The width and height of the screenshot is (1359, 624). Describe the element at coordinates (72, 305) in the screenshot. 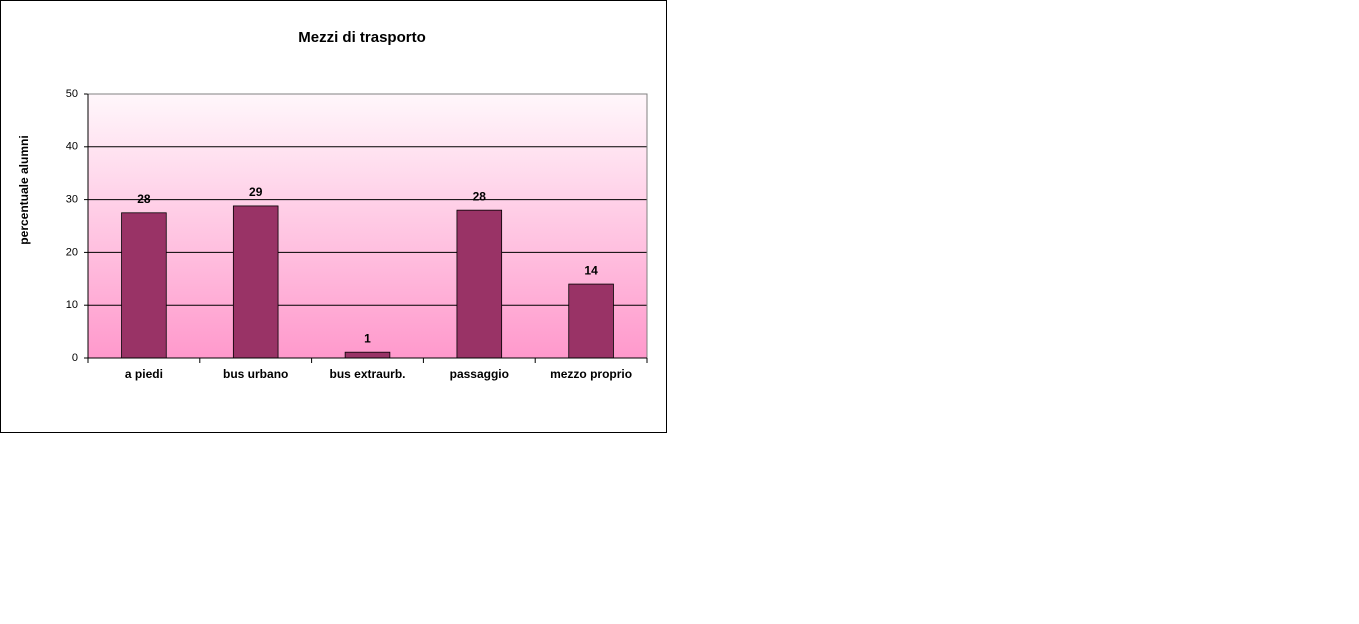

I see `y-tick-label: 10` at that location.